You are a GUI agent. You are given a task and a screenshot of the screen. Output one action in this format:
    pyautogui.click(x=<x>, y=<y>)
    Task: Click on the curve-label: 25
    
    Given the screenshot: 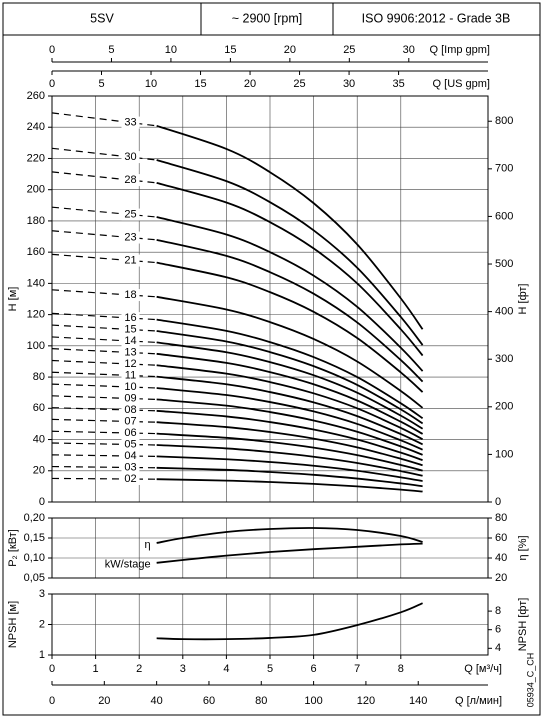 What is the action you would take?
    pyautogui.click(x=130, y=214)
    